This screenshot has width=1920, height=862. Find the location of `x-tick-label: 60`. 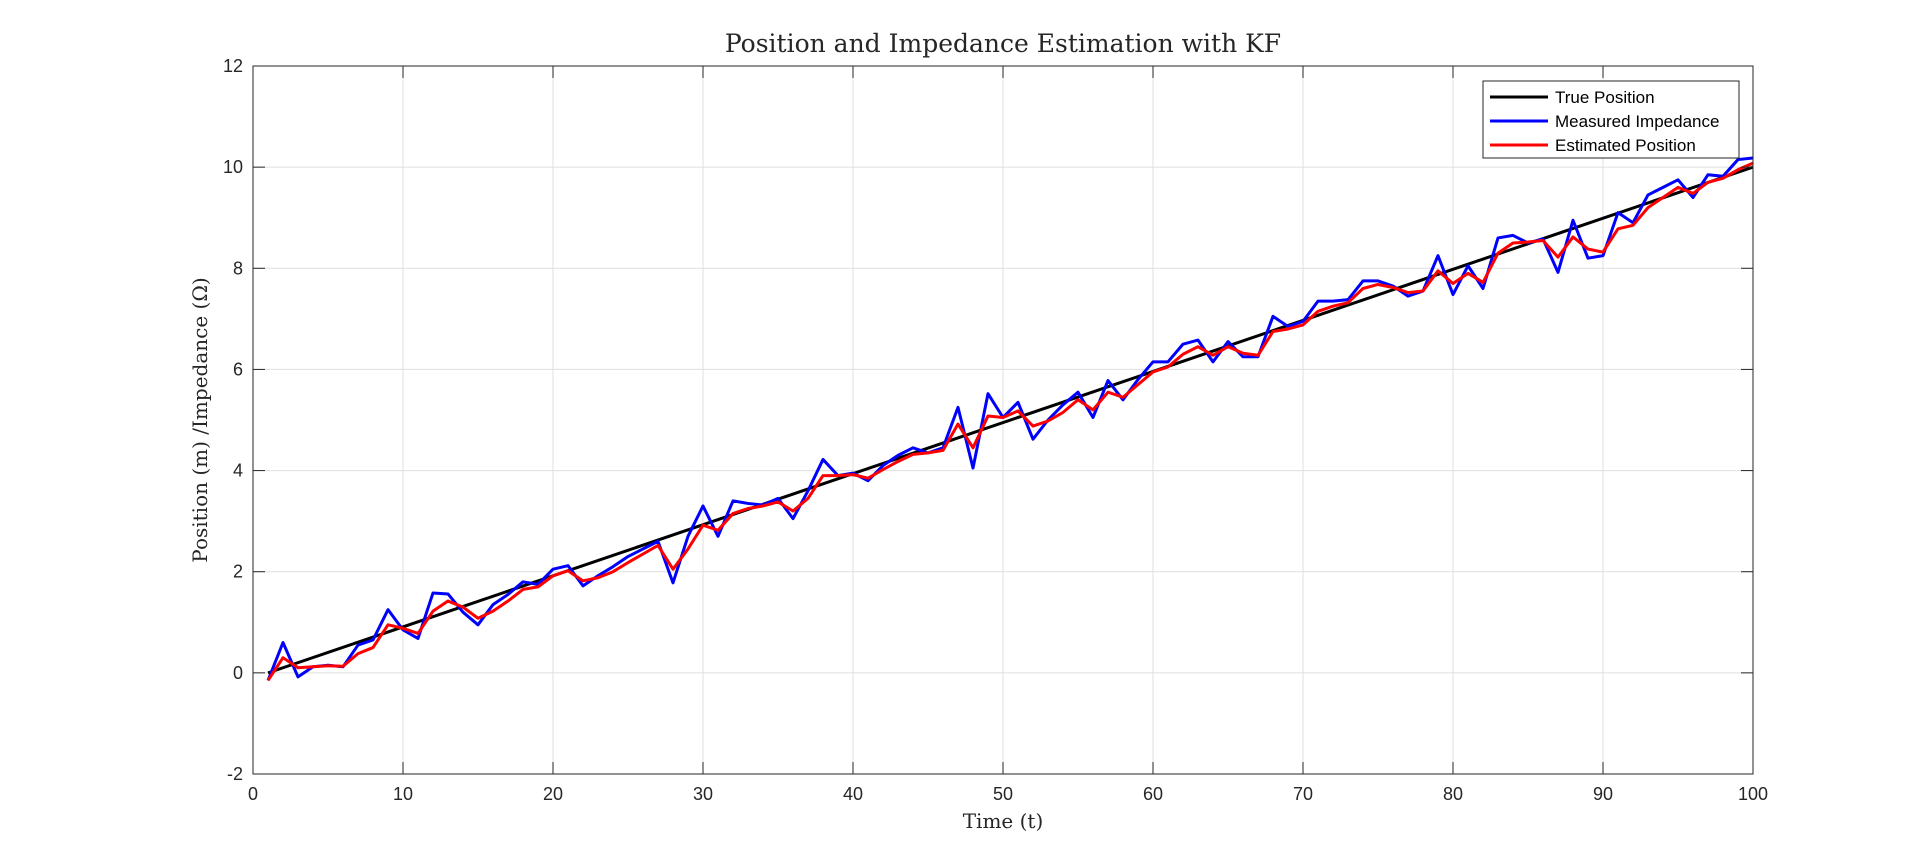

x-tick-label: 60 is located at coordinates (1153, 794).